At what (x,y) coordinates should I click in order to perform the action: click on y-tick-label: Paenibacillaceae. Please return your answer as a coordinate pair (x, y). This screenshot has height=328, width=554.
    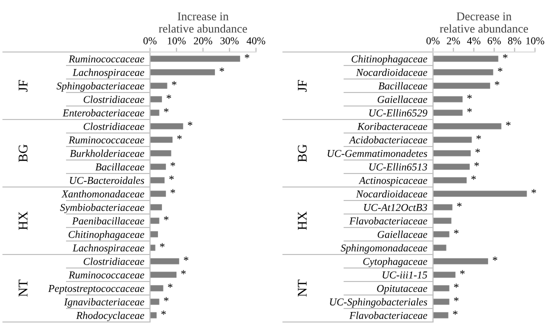
    Looking at the image, I should click on (108, 220).